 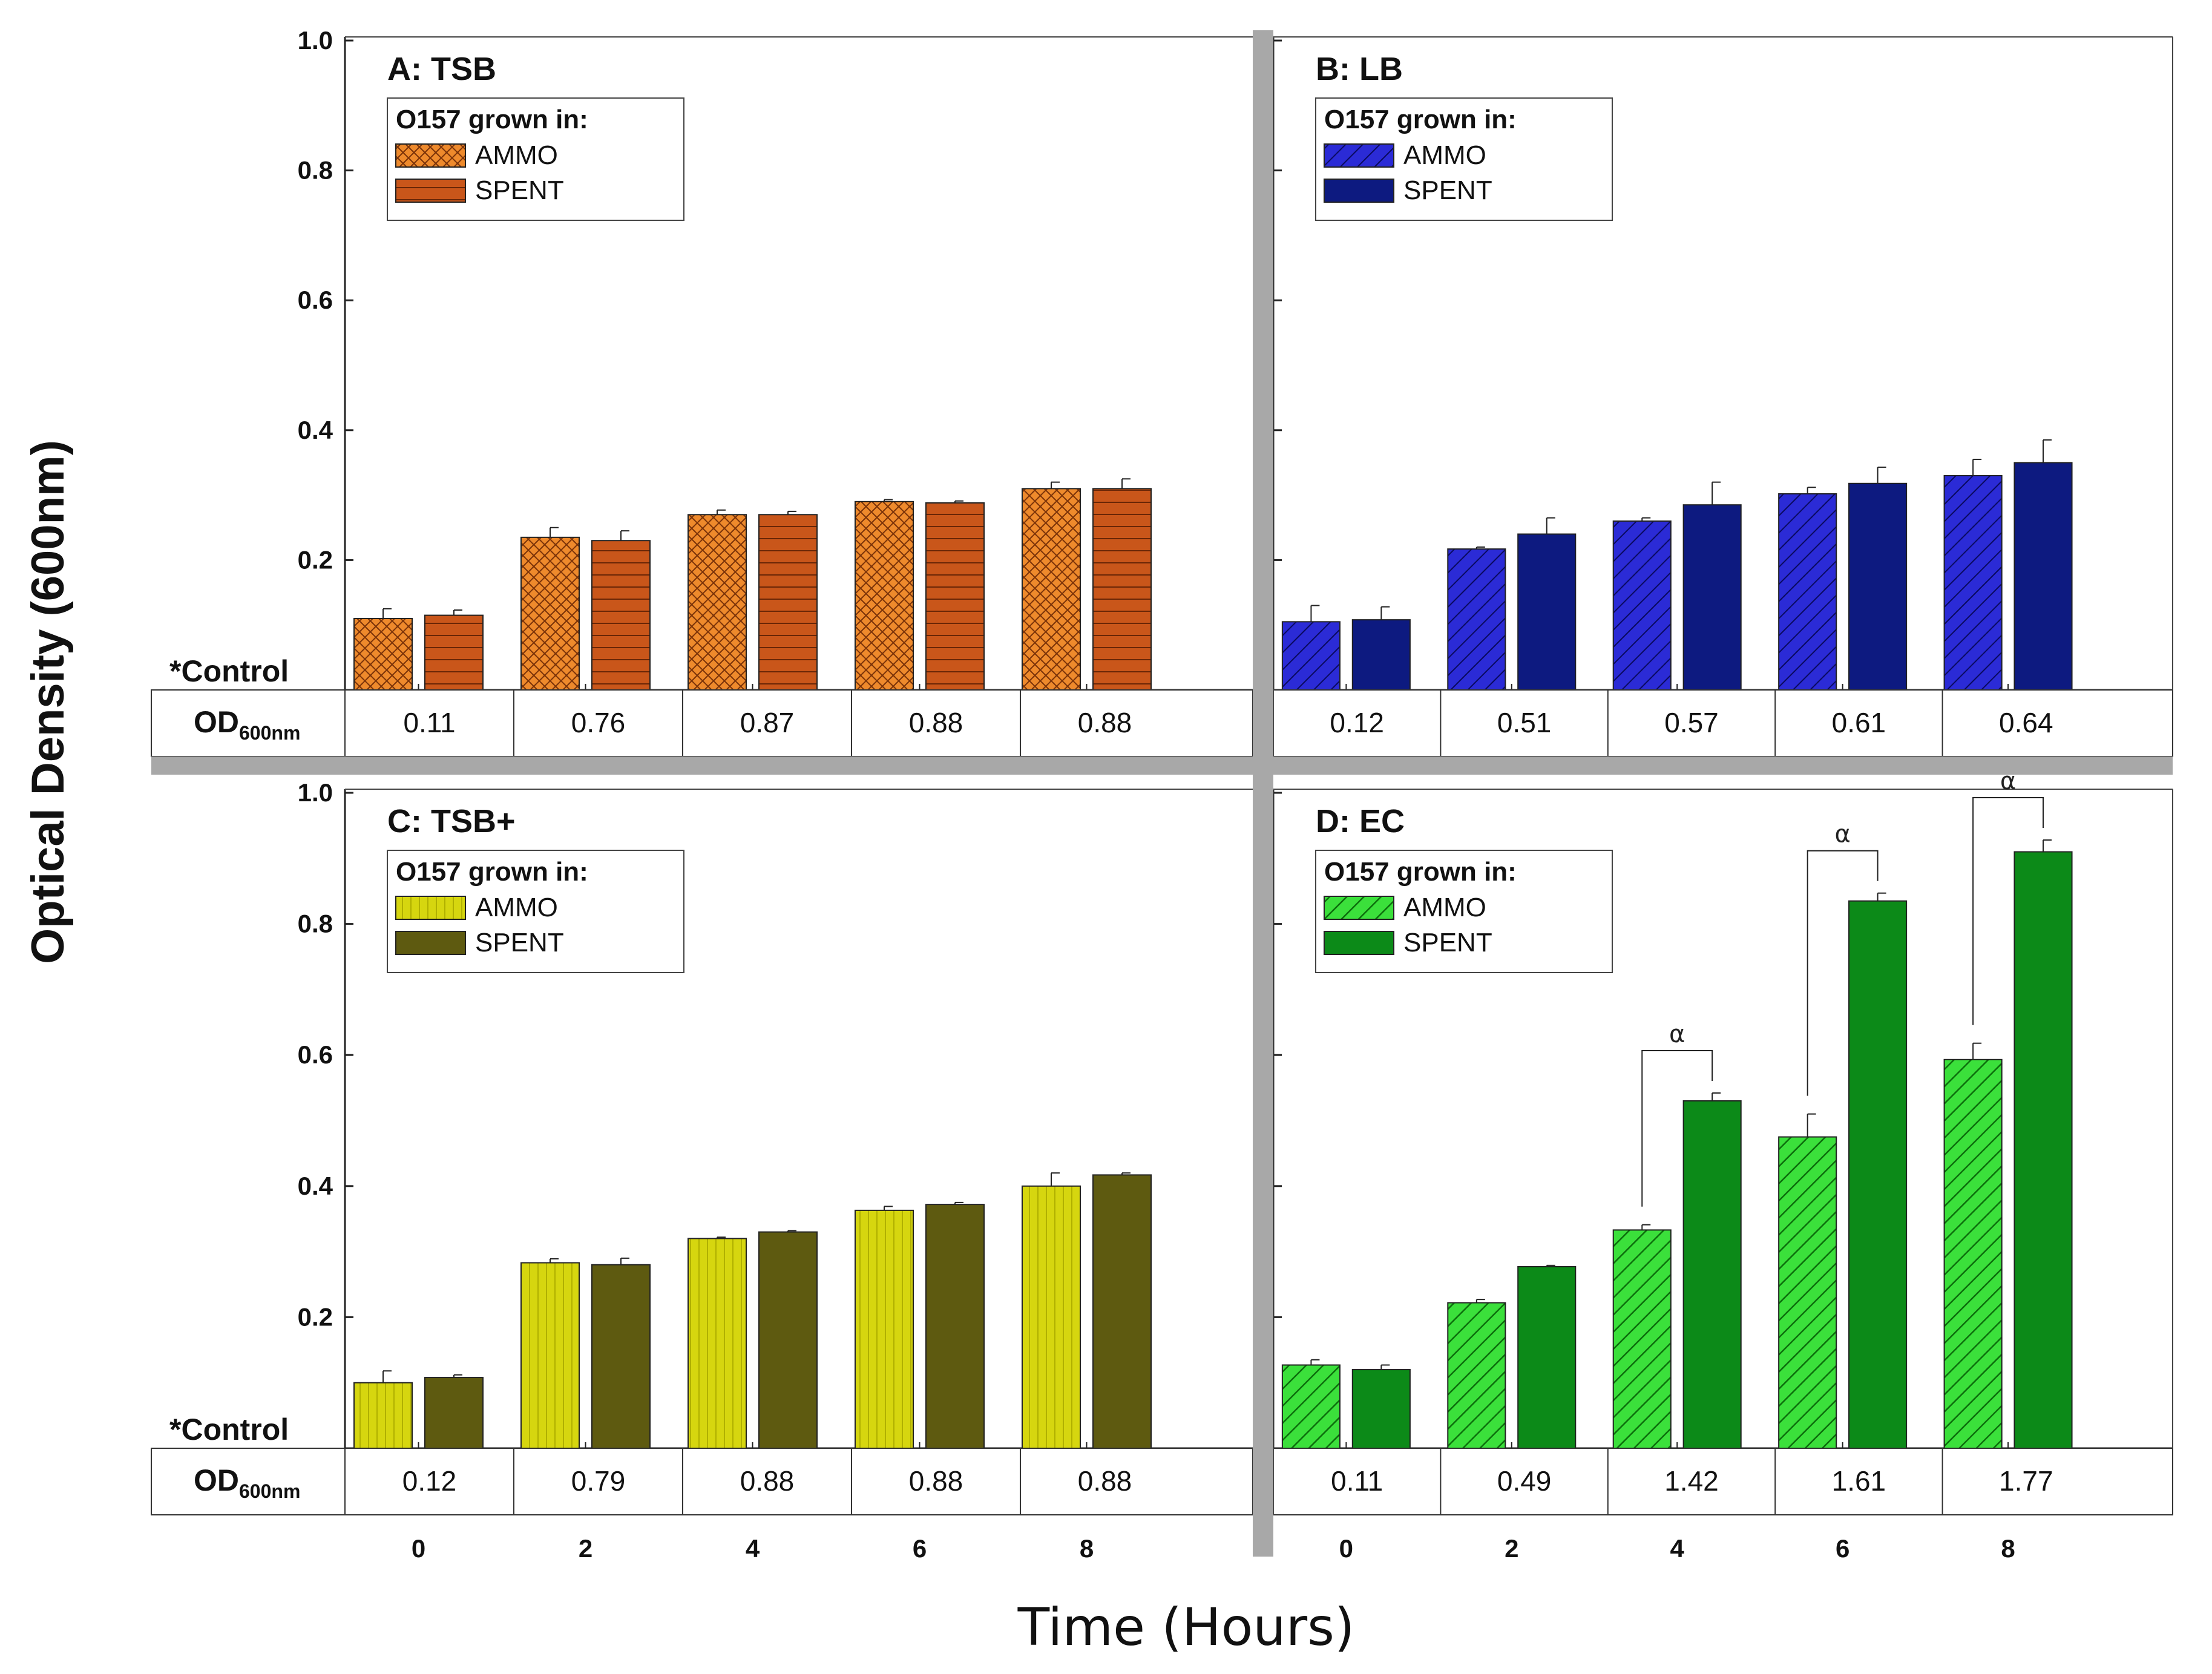 What do you see at coordinates (767, 722) in the screenshot?
I see `od-value-t4: 0.87` at bounding box center [767, 722].